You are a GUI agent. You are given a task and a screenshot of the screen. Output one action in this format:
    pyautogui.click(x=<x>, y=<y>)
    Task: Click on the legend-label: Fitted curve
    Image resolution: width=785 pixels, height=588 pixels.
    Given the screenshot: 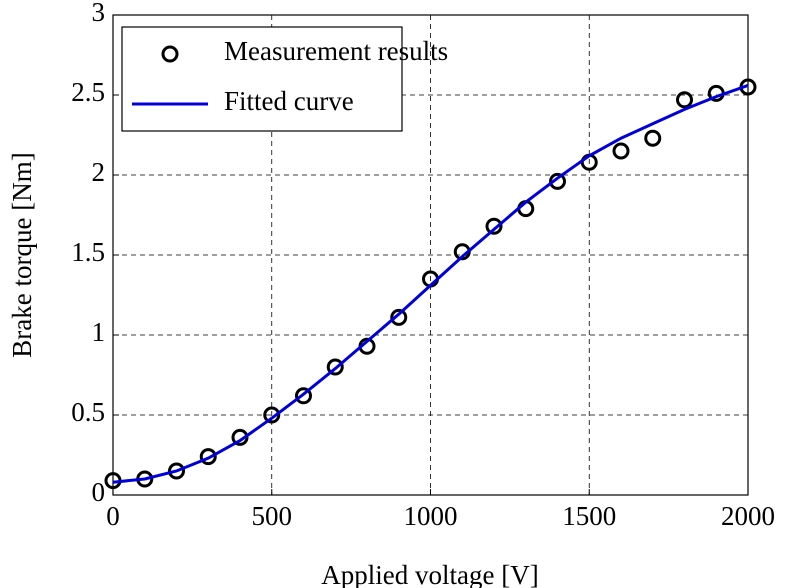 What is the action you would take?
    pyautogui.click(x=289, y=101)
    